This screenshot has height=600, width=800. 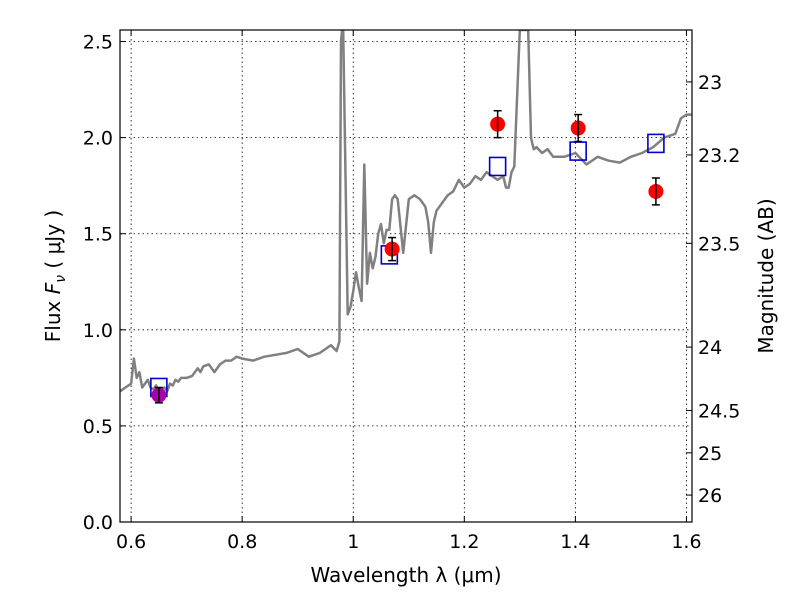 I want to click on y-axis-label-symbol: F, so click(x=53, y=288).